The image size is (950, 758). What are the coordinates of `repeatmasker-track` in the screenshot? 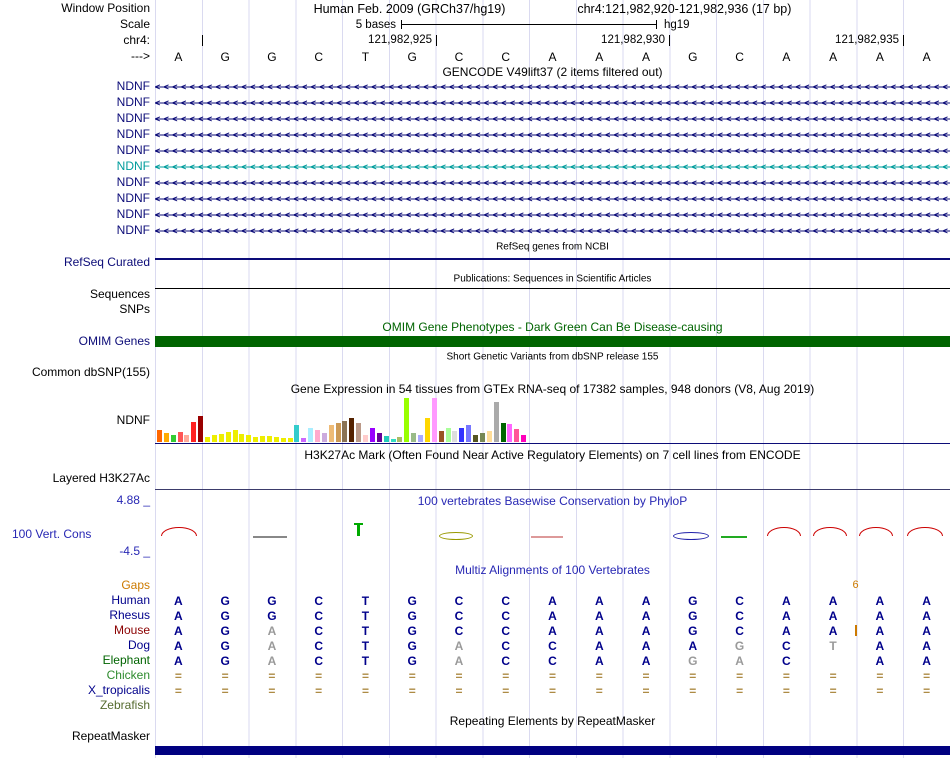 It's located at (552, 737).